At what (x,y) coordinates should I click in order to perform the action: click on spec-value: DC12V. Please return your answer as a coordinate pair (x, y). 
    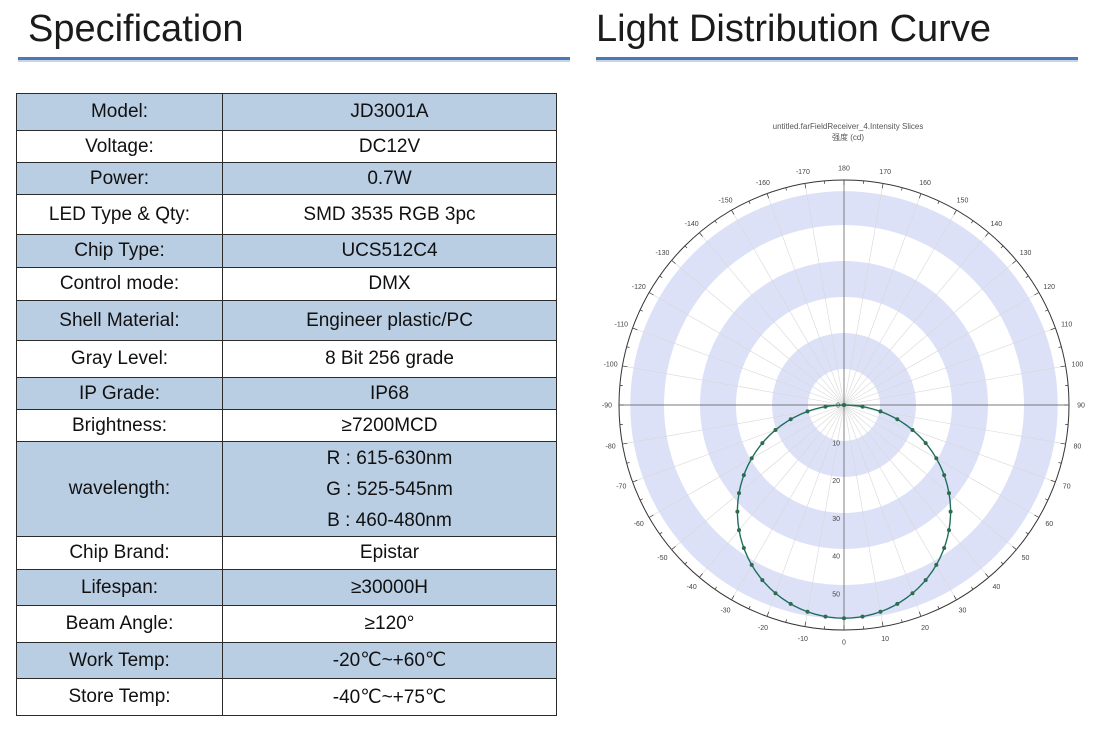
    Looking at the image, I should click on (389, 146).